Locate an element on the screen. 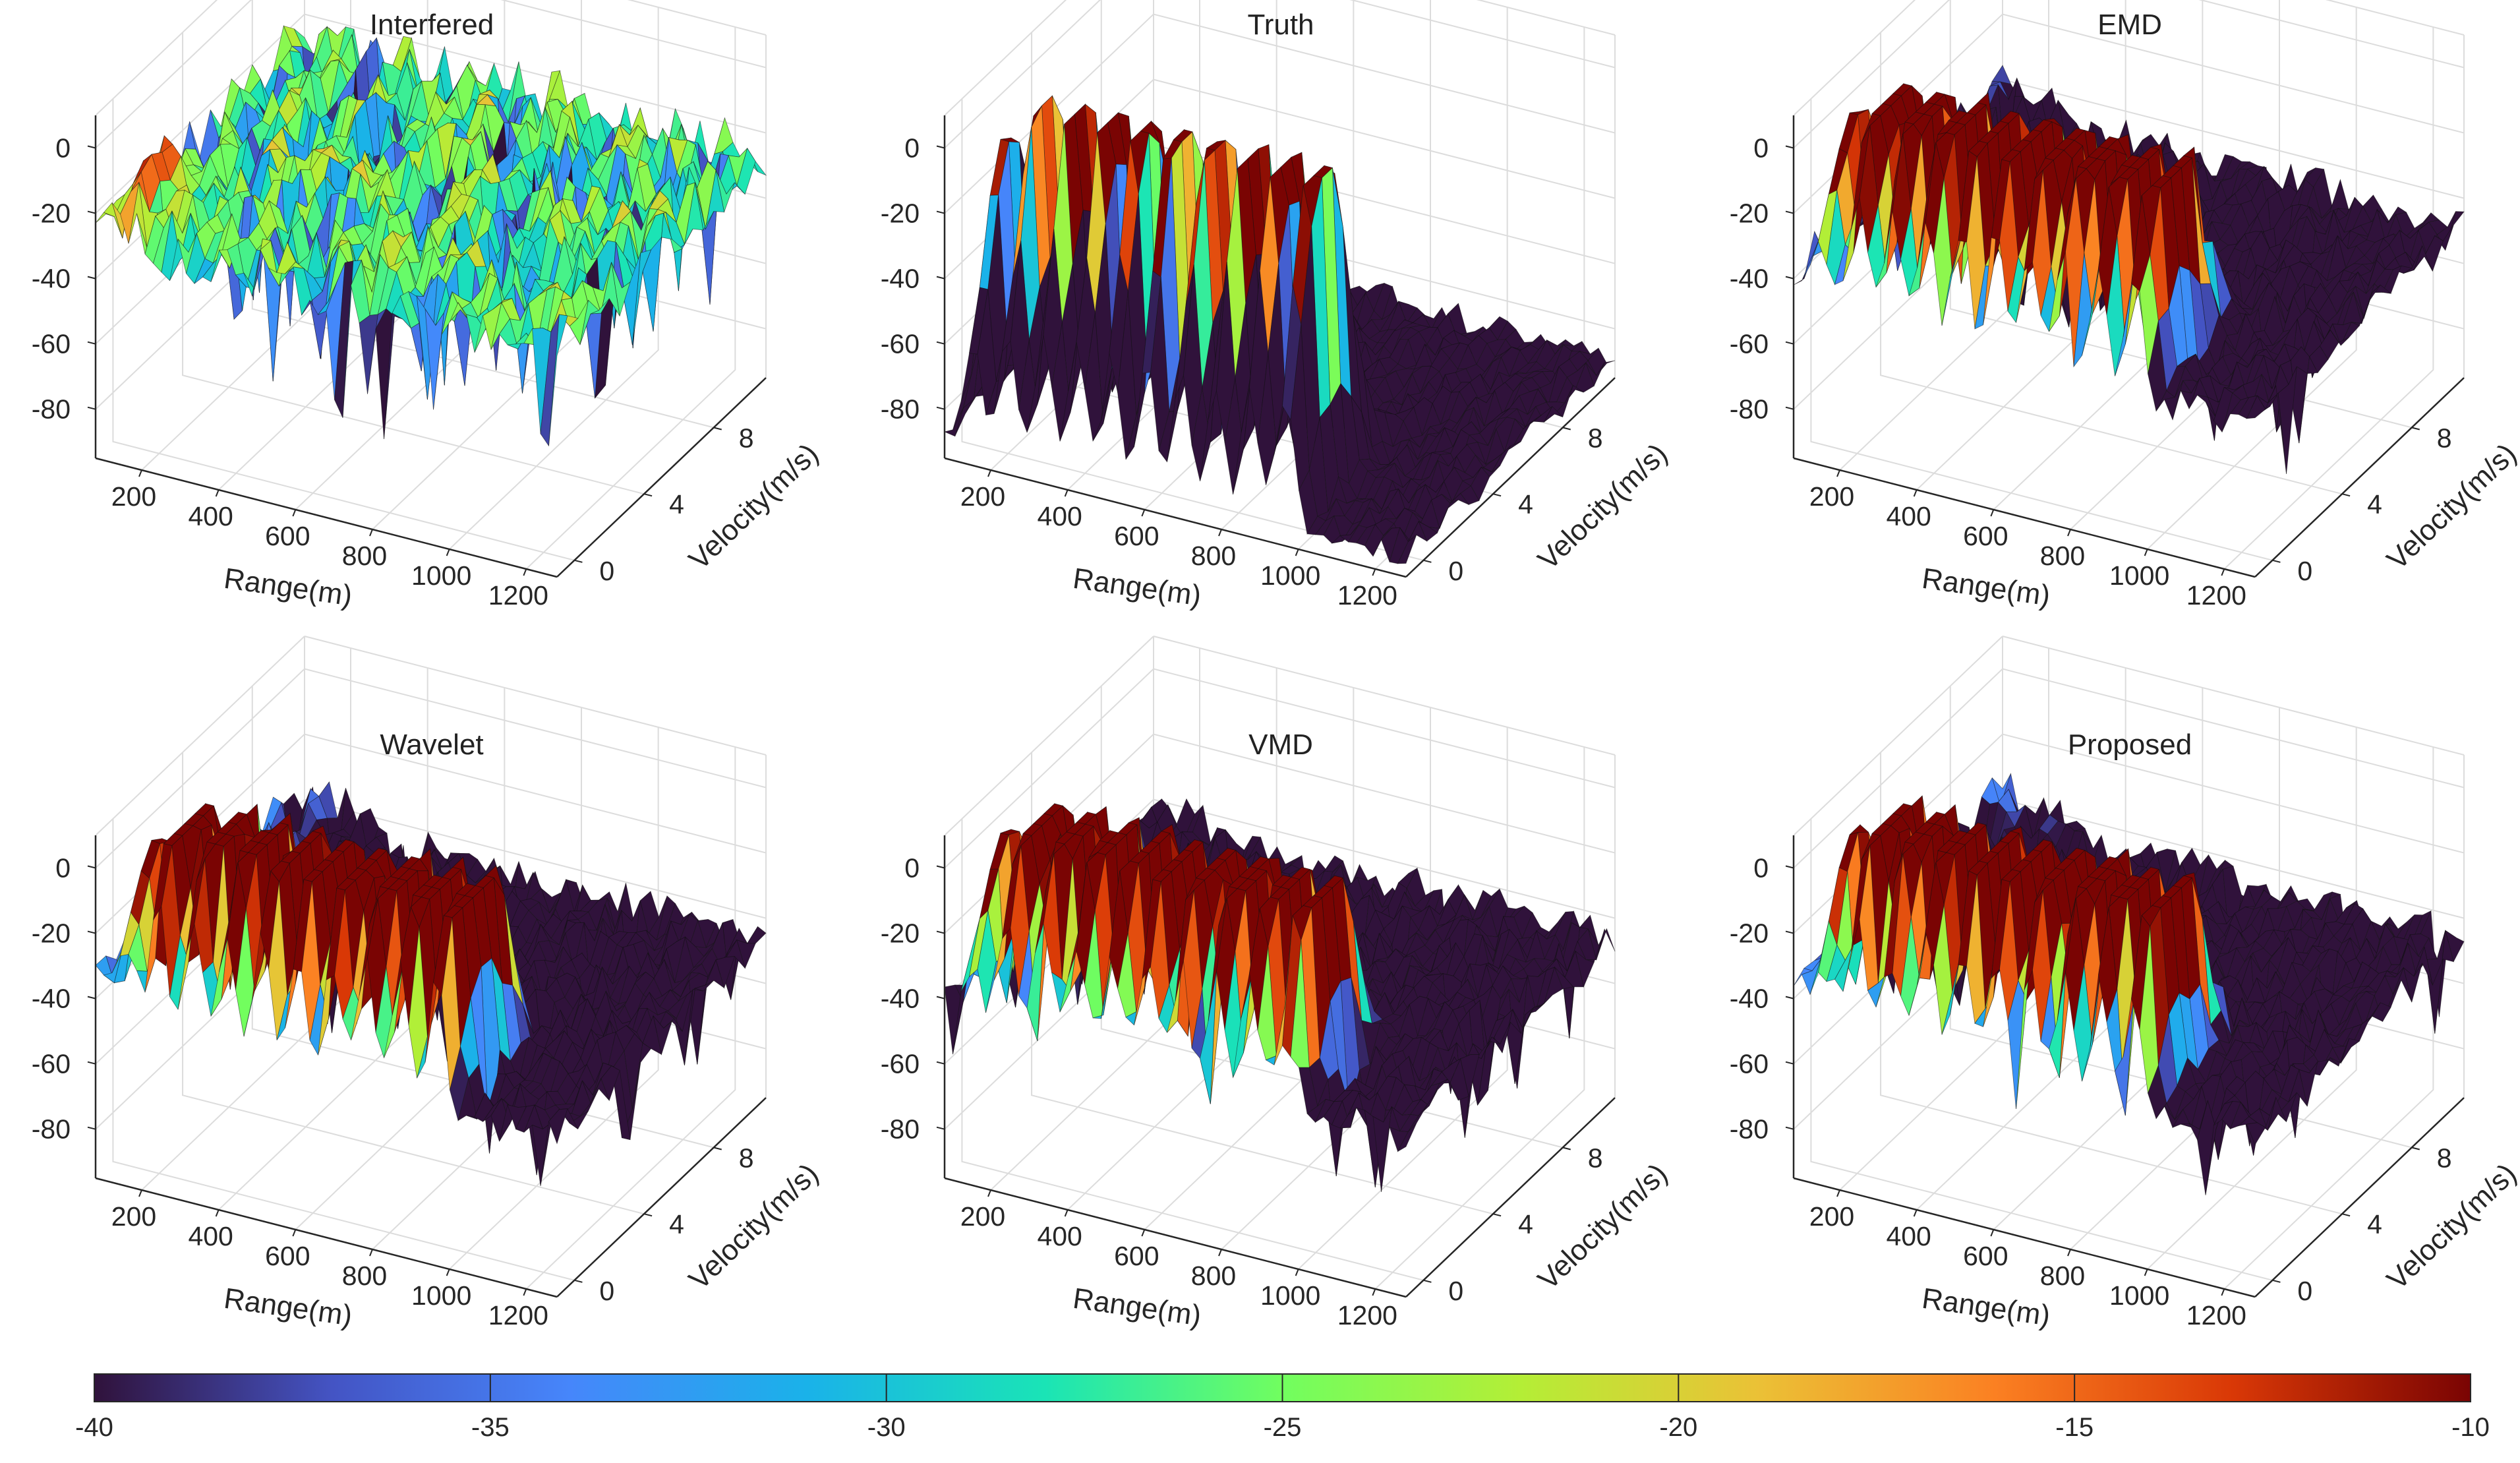 The width and height of the screenshot is (2520, 1463). x-tick-label: 200 is located at coordinates (982, 496).